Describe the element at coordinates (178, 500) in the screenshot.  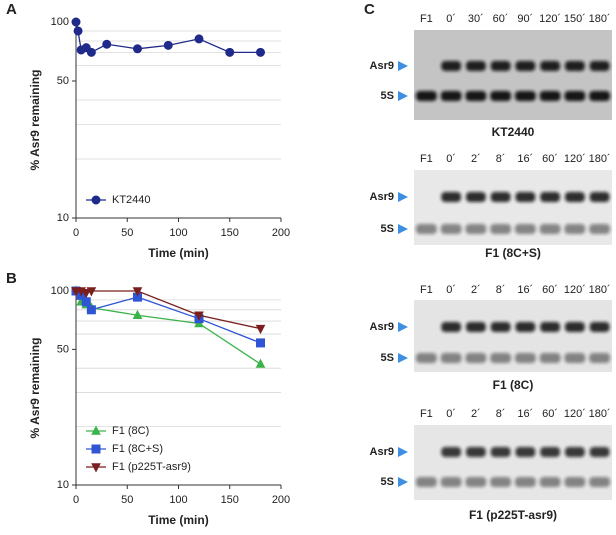
I see `x-tick-label: 100` at that location.